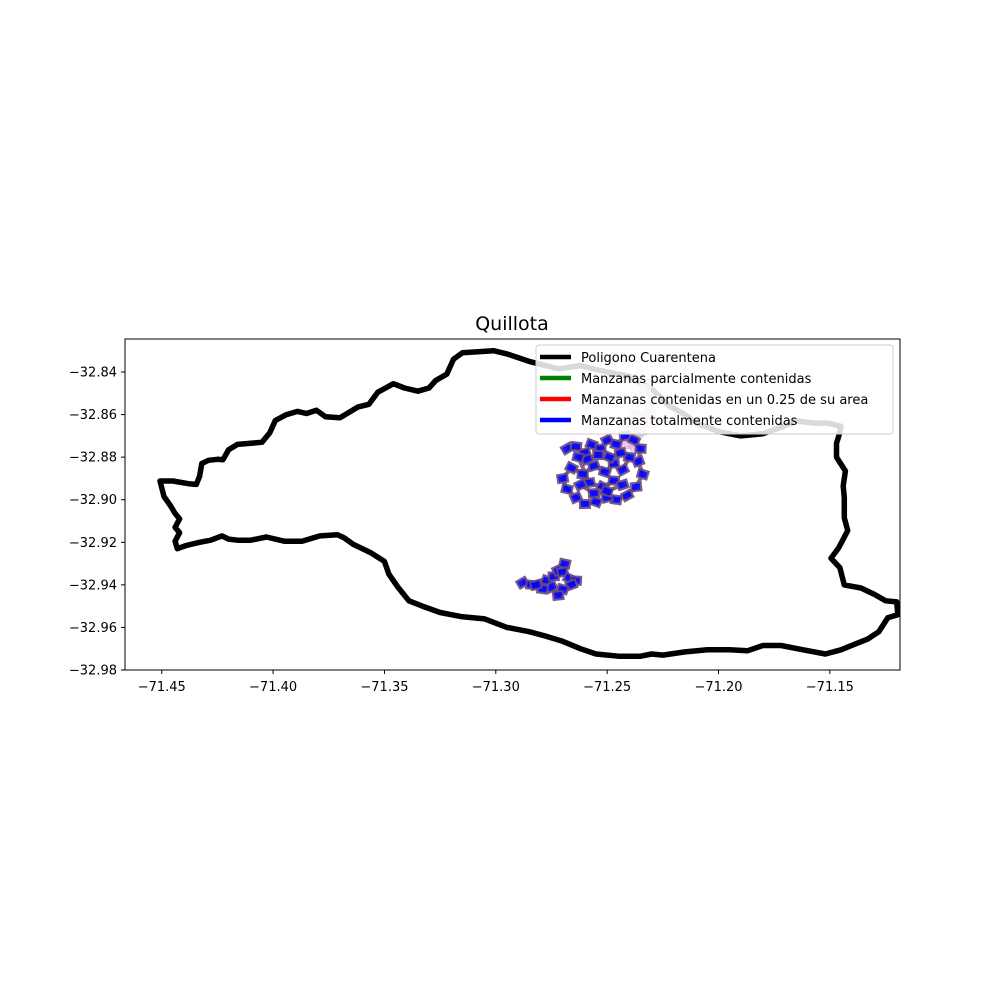  Describe the element at coordinates (93, 458) in the screenshot. I see `y-tick-label: −32.88` at that location.